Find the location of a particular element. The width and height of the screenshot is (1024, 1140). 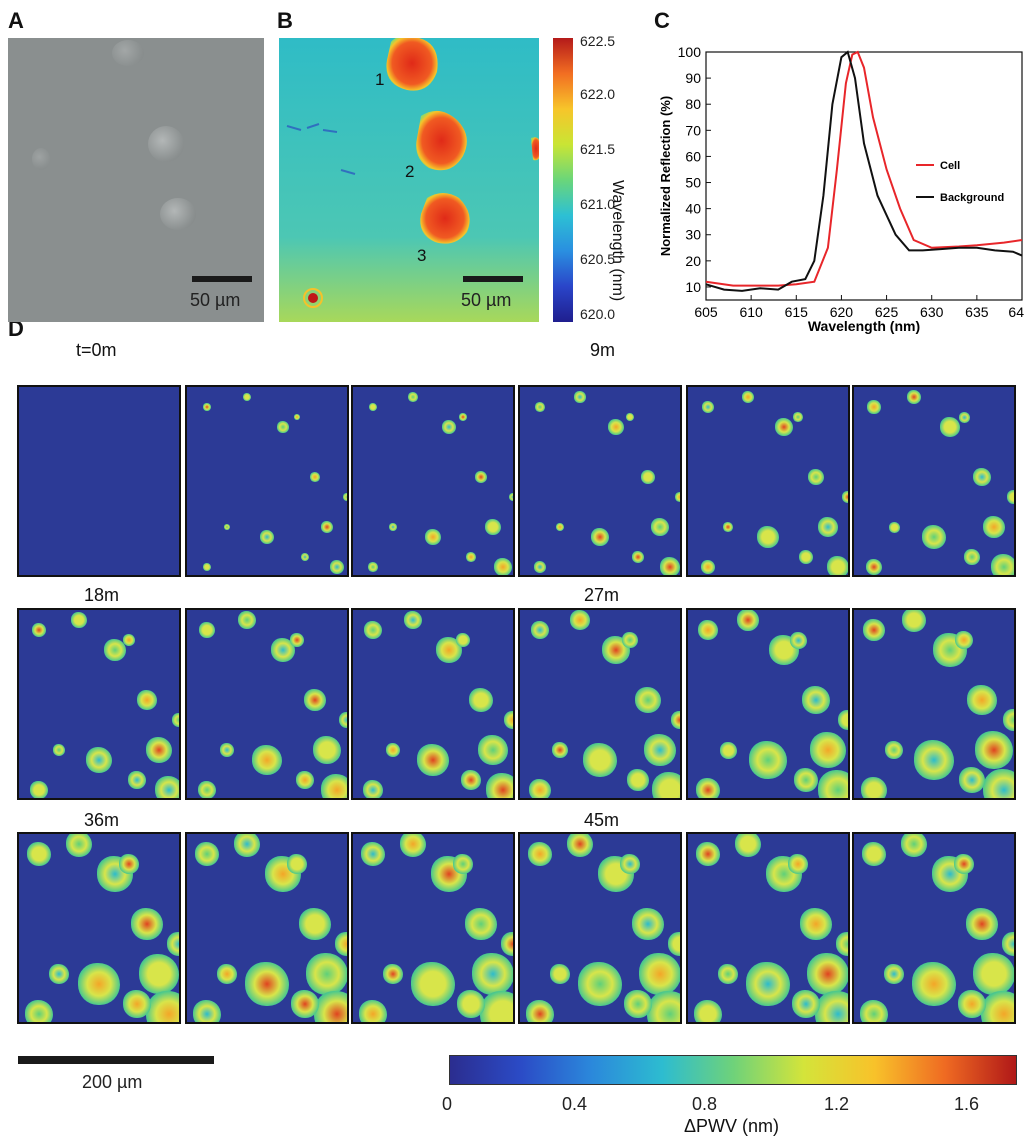

y-tick-label: 10 is located at coordinates (693, 287).